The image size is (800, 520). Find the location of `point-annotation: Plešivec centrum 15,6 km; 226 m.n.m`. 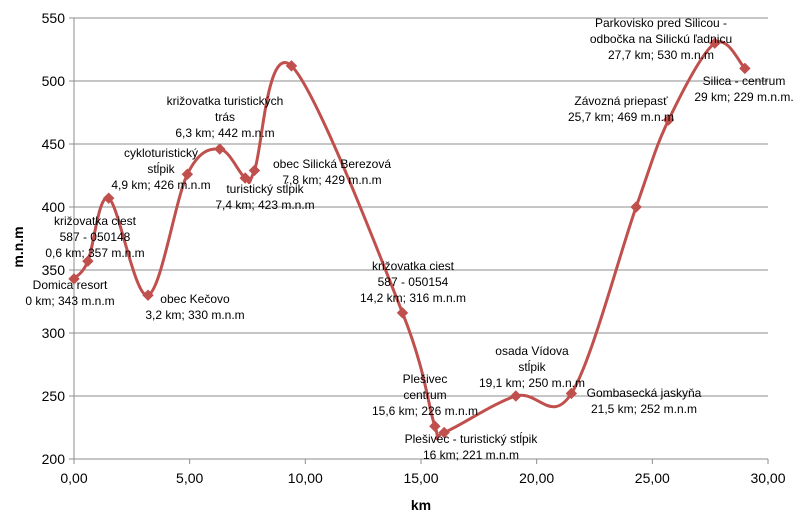

point-annotation: Plešivec centrum 15,6 km; 226 m.n.m is located at coordinates (425, 395).